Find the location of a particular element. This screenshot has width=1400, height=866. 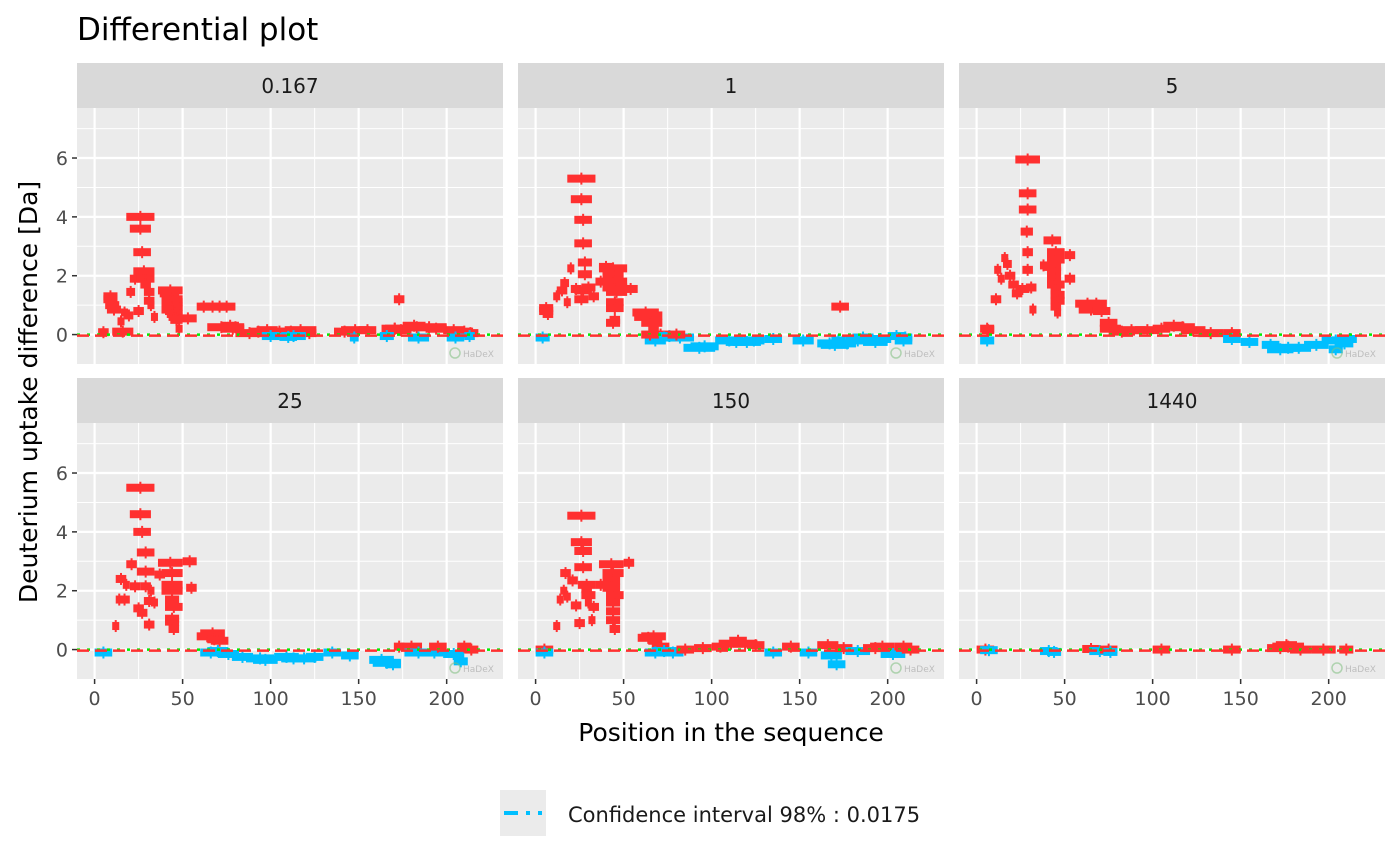

panel-25: 25 HaDeX 0 2 4 6 0 50 100 150 200 is located at coordinates (279, 544).